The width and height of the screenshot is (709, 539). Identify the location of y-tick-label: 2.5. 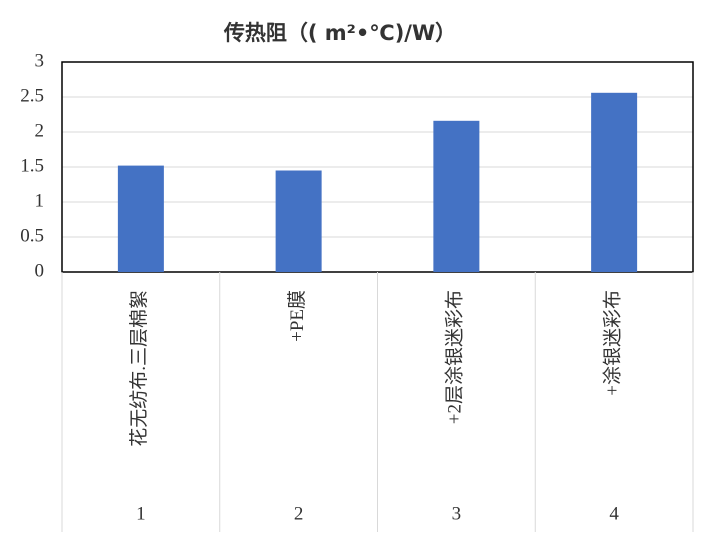
(32, 95).